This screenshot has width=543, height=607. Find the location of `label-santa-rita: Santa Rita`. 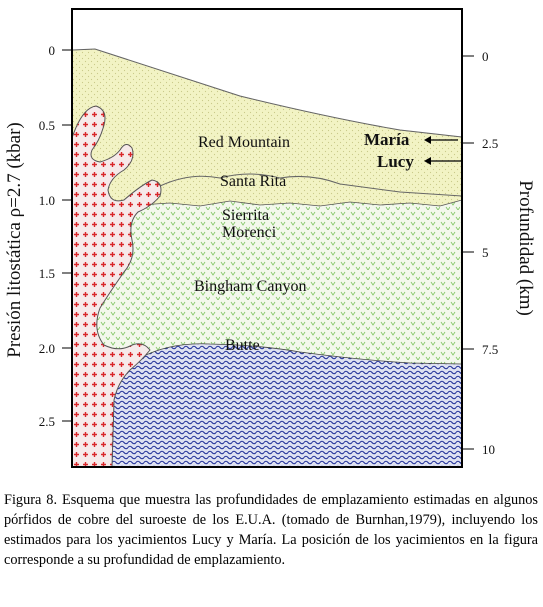

label-santa-rita: Santa Rita is located at coordinates (253, 181).